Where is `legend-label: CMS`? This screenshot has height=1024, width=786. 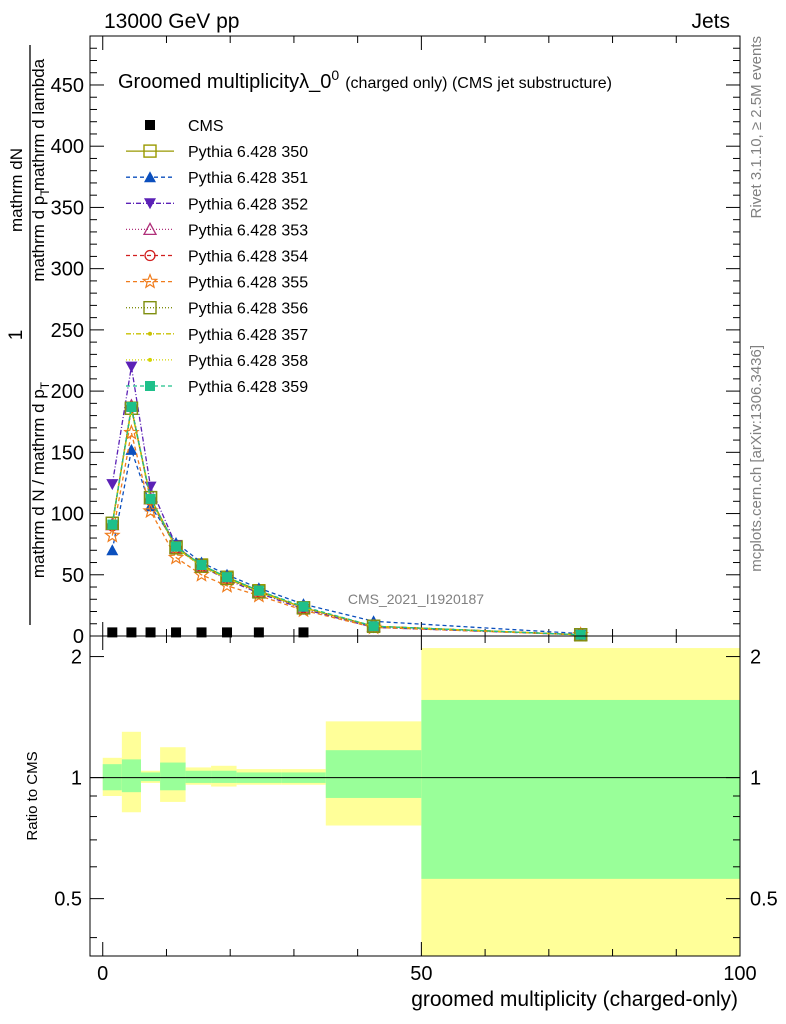
legend-label: CMS is located at coordinates (206, 126).